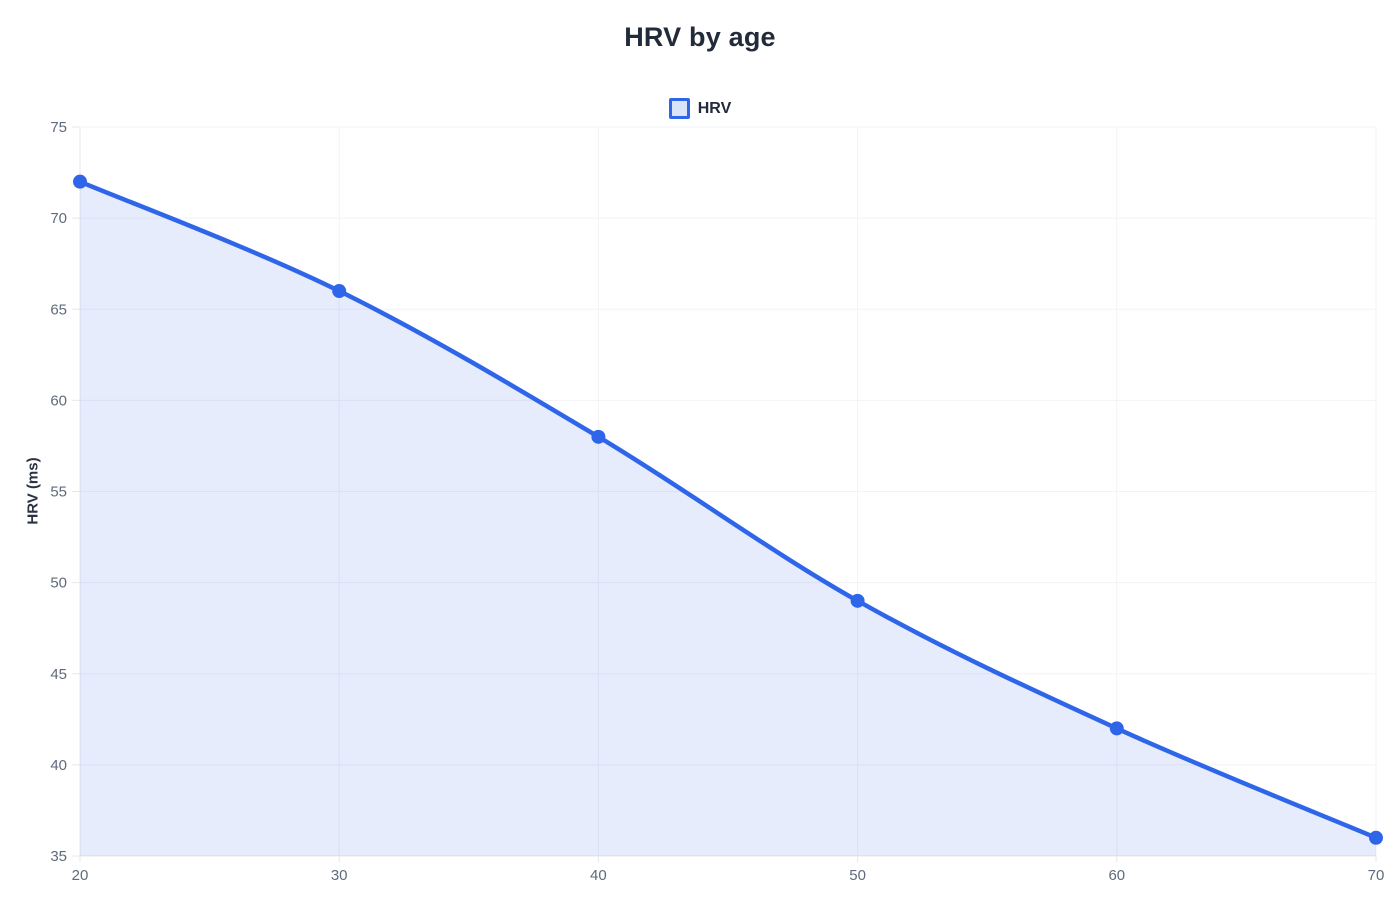 This screenshot has width=1400, height=900. I want to click on x-tick-label: 50, so click(857, 875).